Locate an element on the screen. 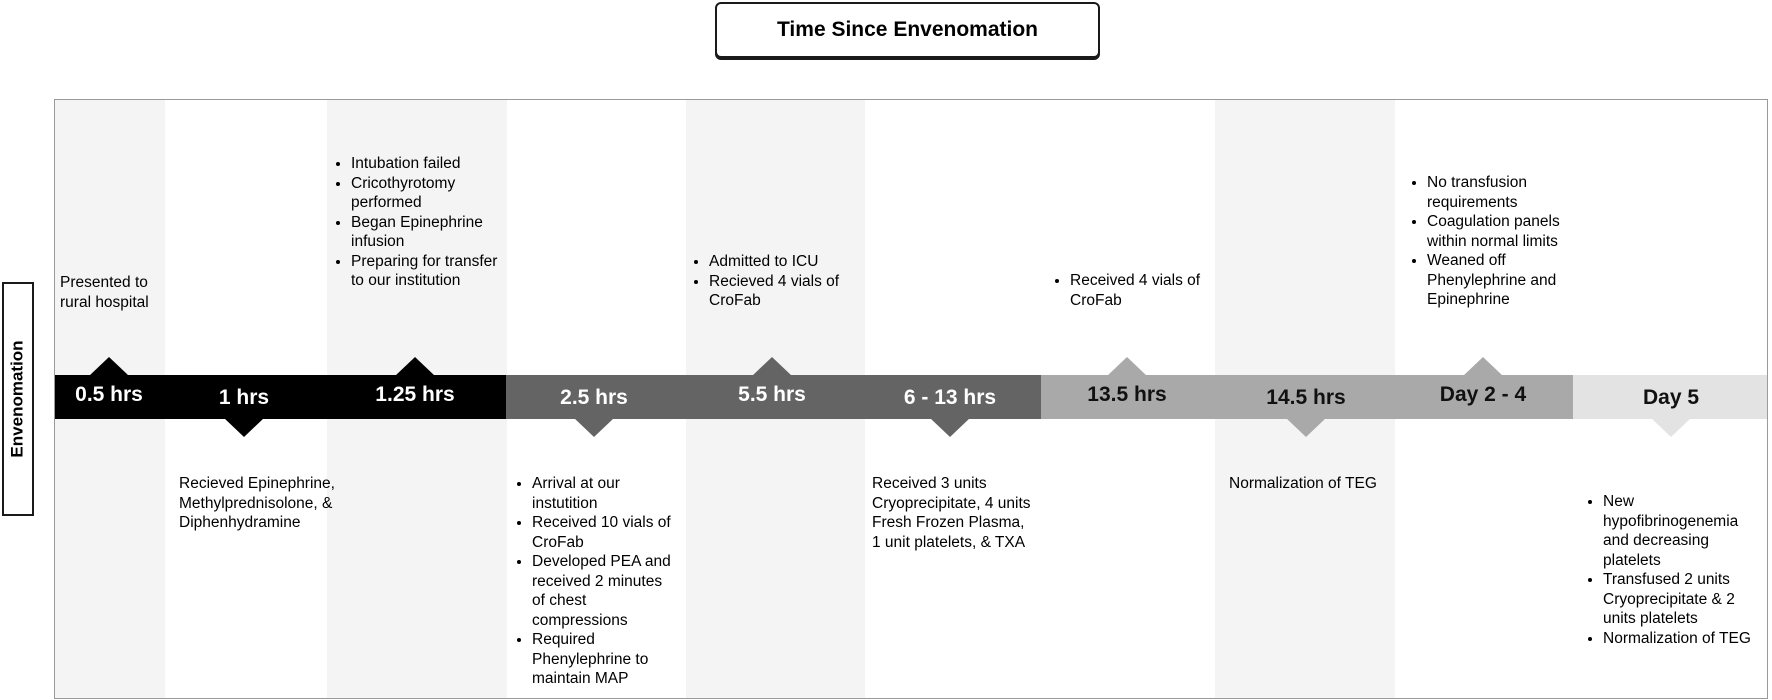 The height and width of the screenshot is (700, 1772). event-bullet: Received 10 vials of CroFab is located at coordinates (603, 532).